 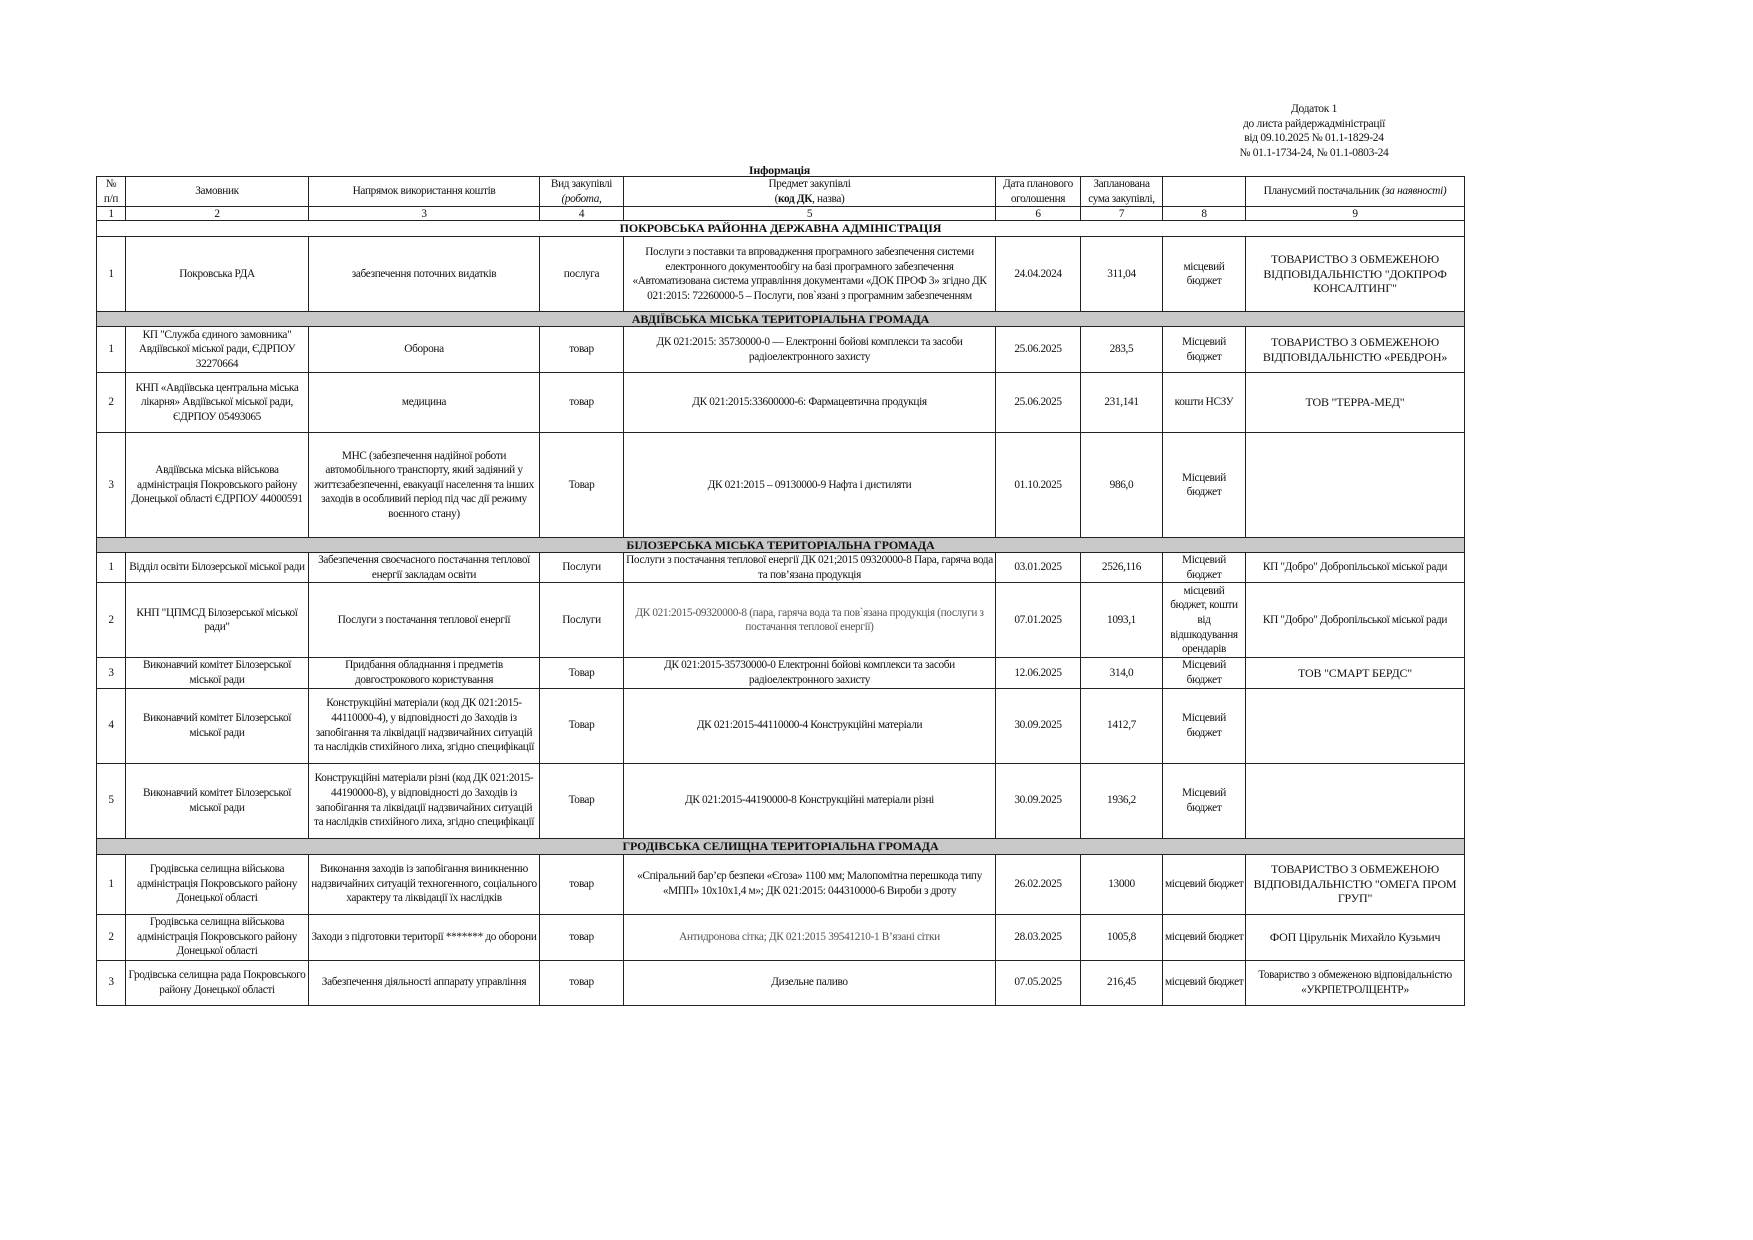 What do you see at coordinates (1038, 620) in the screenshot?
I see `announcement-date-cell: 07.01.2025` at bounding box center [1038, 620].